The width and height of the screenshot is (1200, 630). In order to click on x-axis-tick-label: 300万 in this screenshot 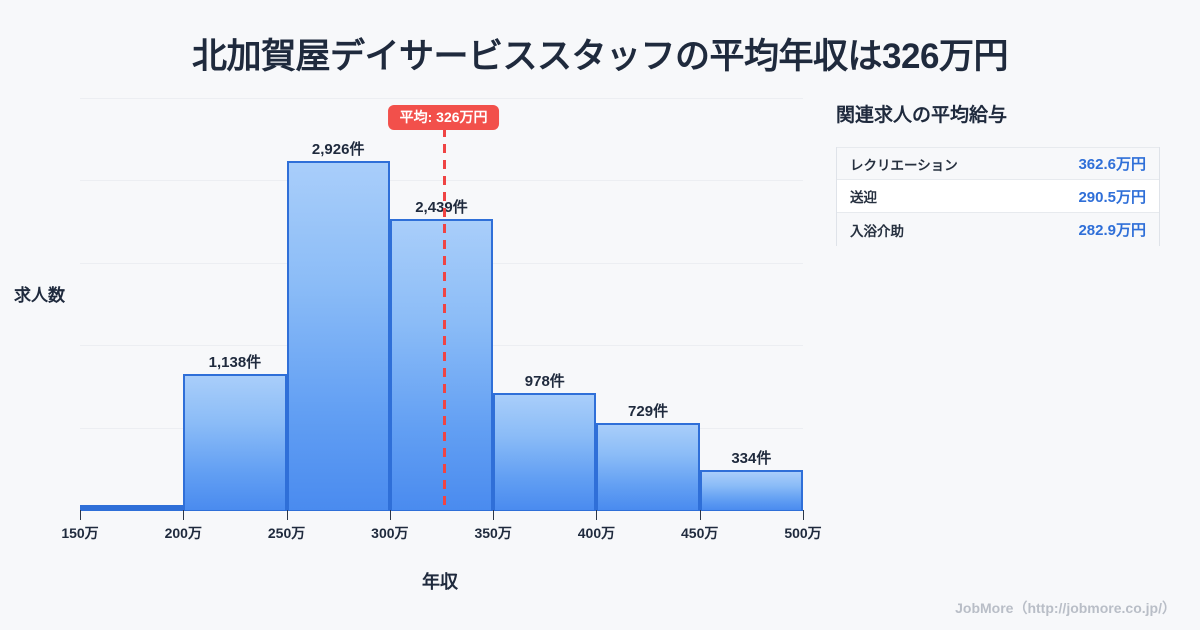, I will do `click(390, 533)`.